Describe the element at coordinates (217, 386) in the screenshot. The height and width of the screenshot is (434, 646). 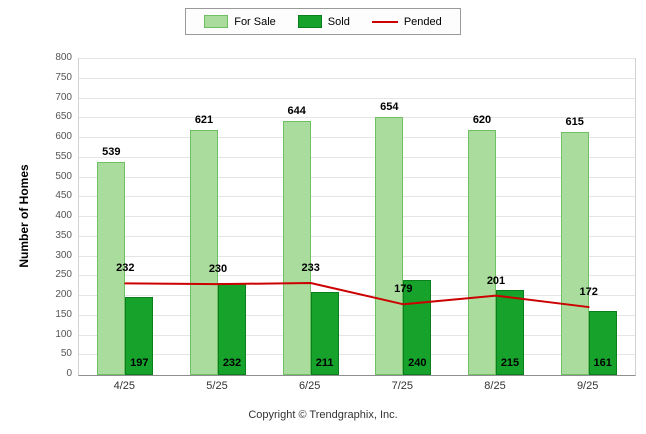
I see `x-tick-label: 5/25` at that location.